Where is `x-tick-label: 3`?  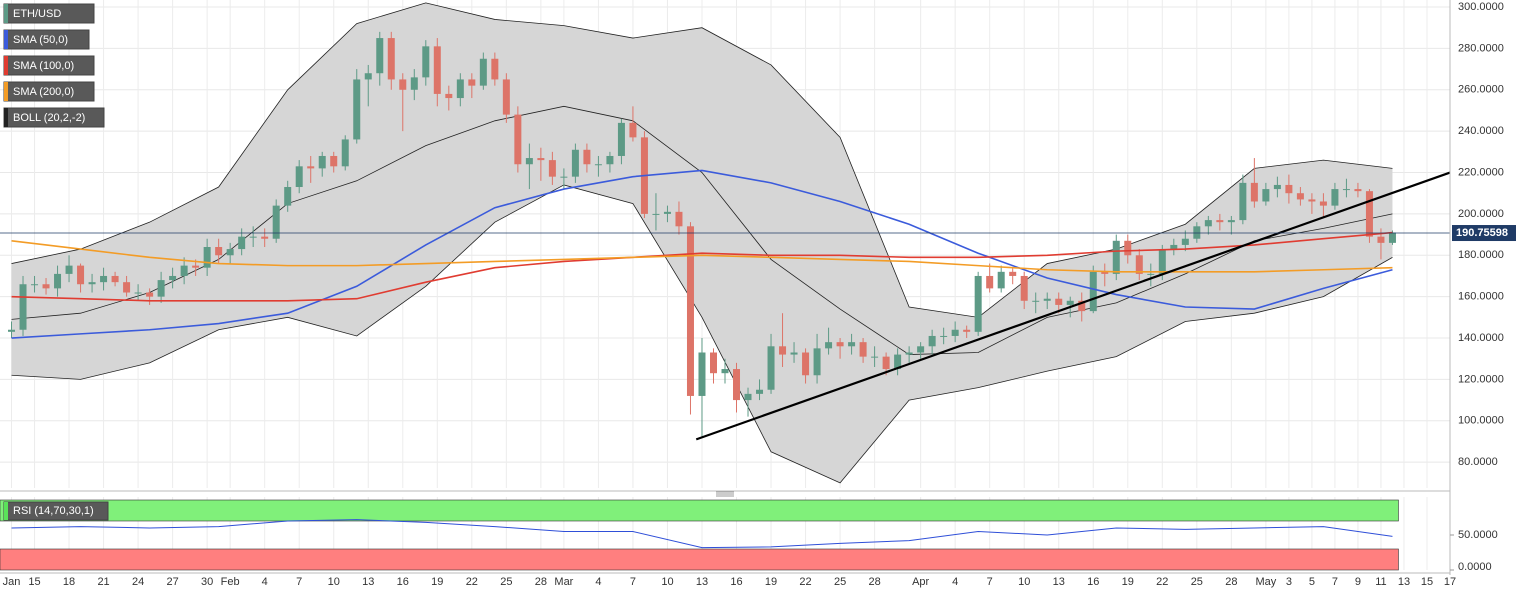
x-tick-label: 3 is located at coordinates (1289, 582).